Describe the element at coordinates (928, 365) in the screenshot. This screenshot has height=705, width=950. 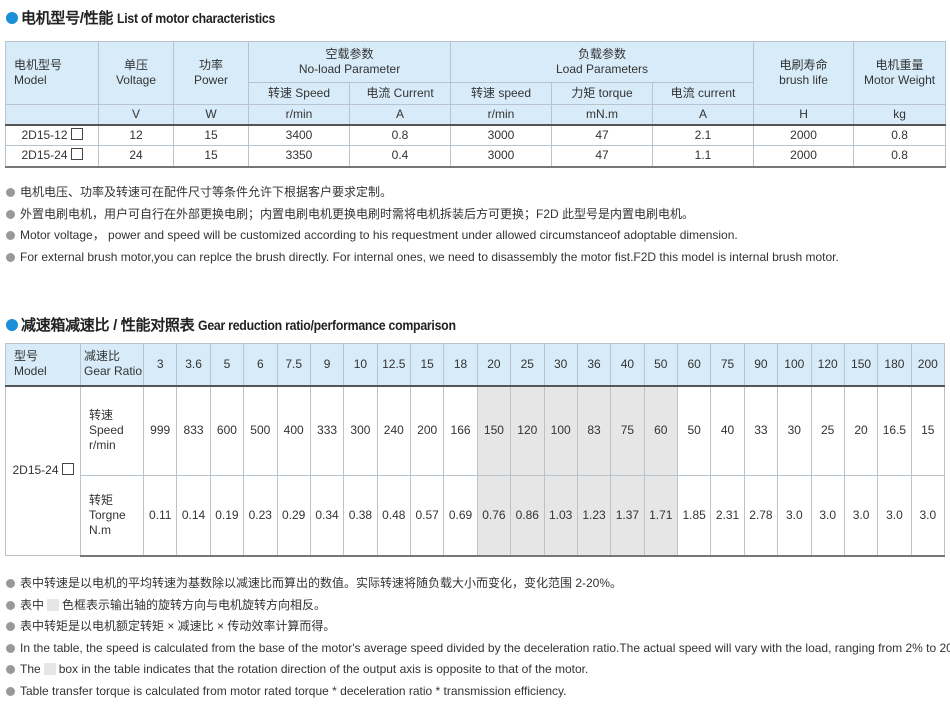
I see `ratio-header: 200` at that location.